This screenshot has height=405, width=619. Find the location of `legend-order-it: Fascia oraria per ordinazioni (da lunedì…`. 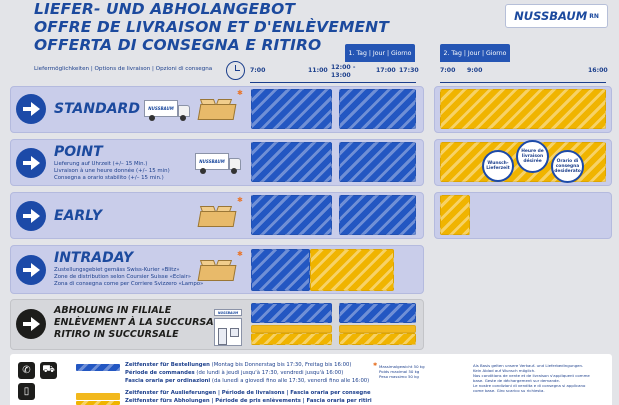

legend-order-it: Fascia oraria per ordinazioni (da lunedì… is located at coordinates (247, 381).